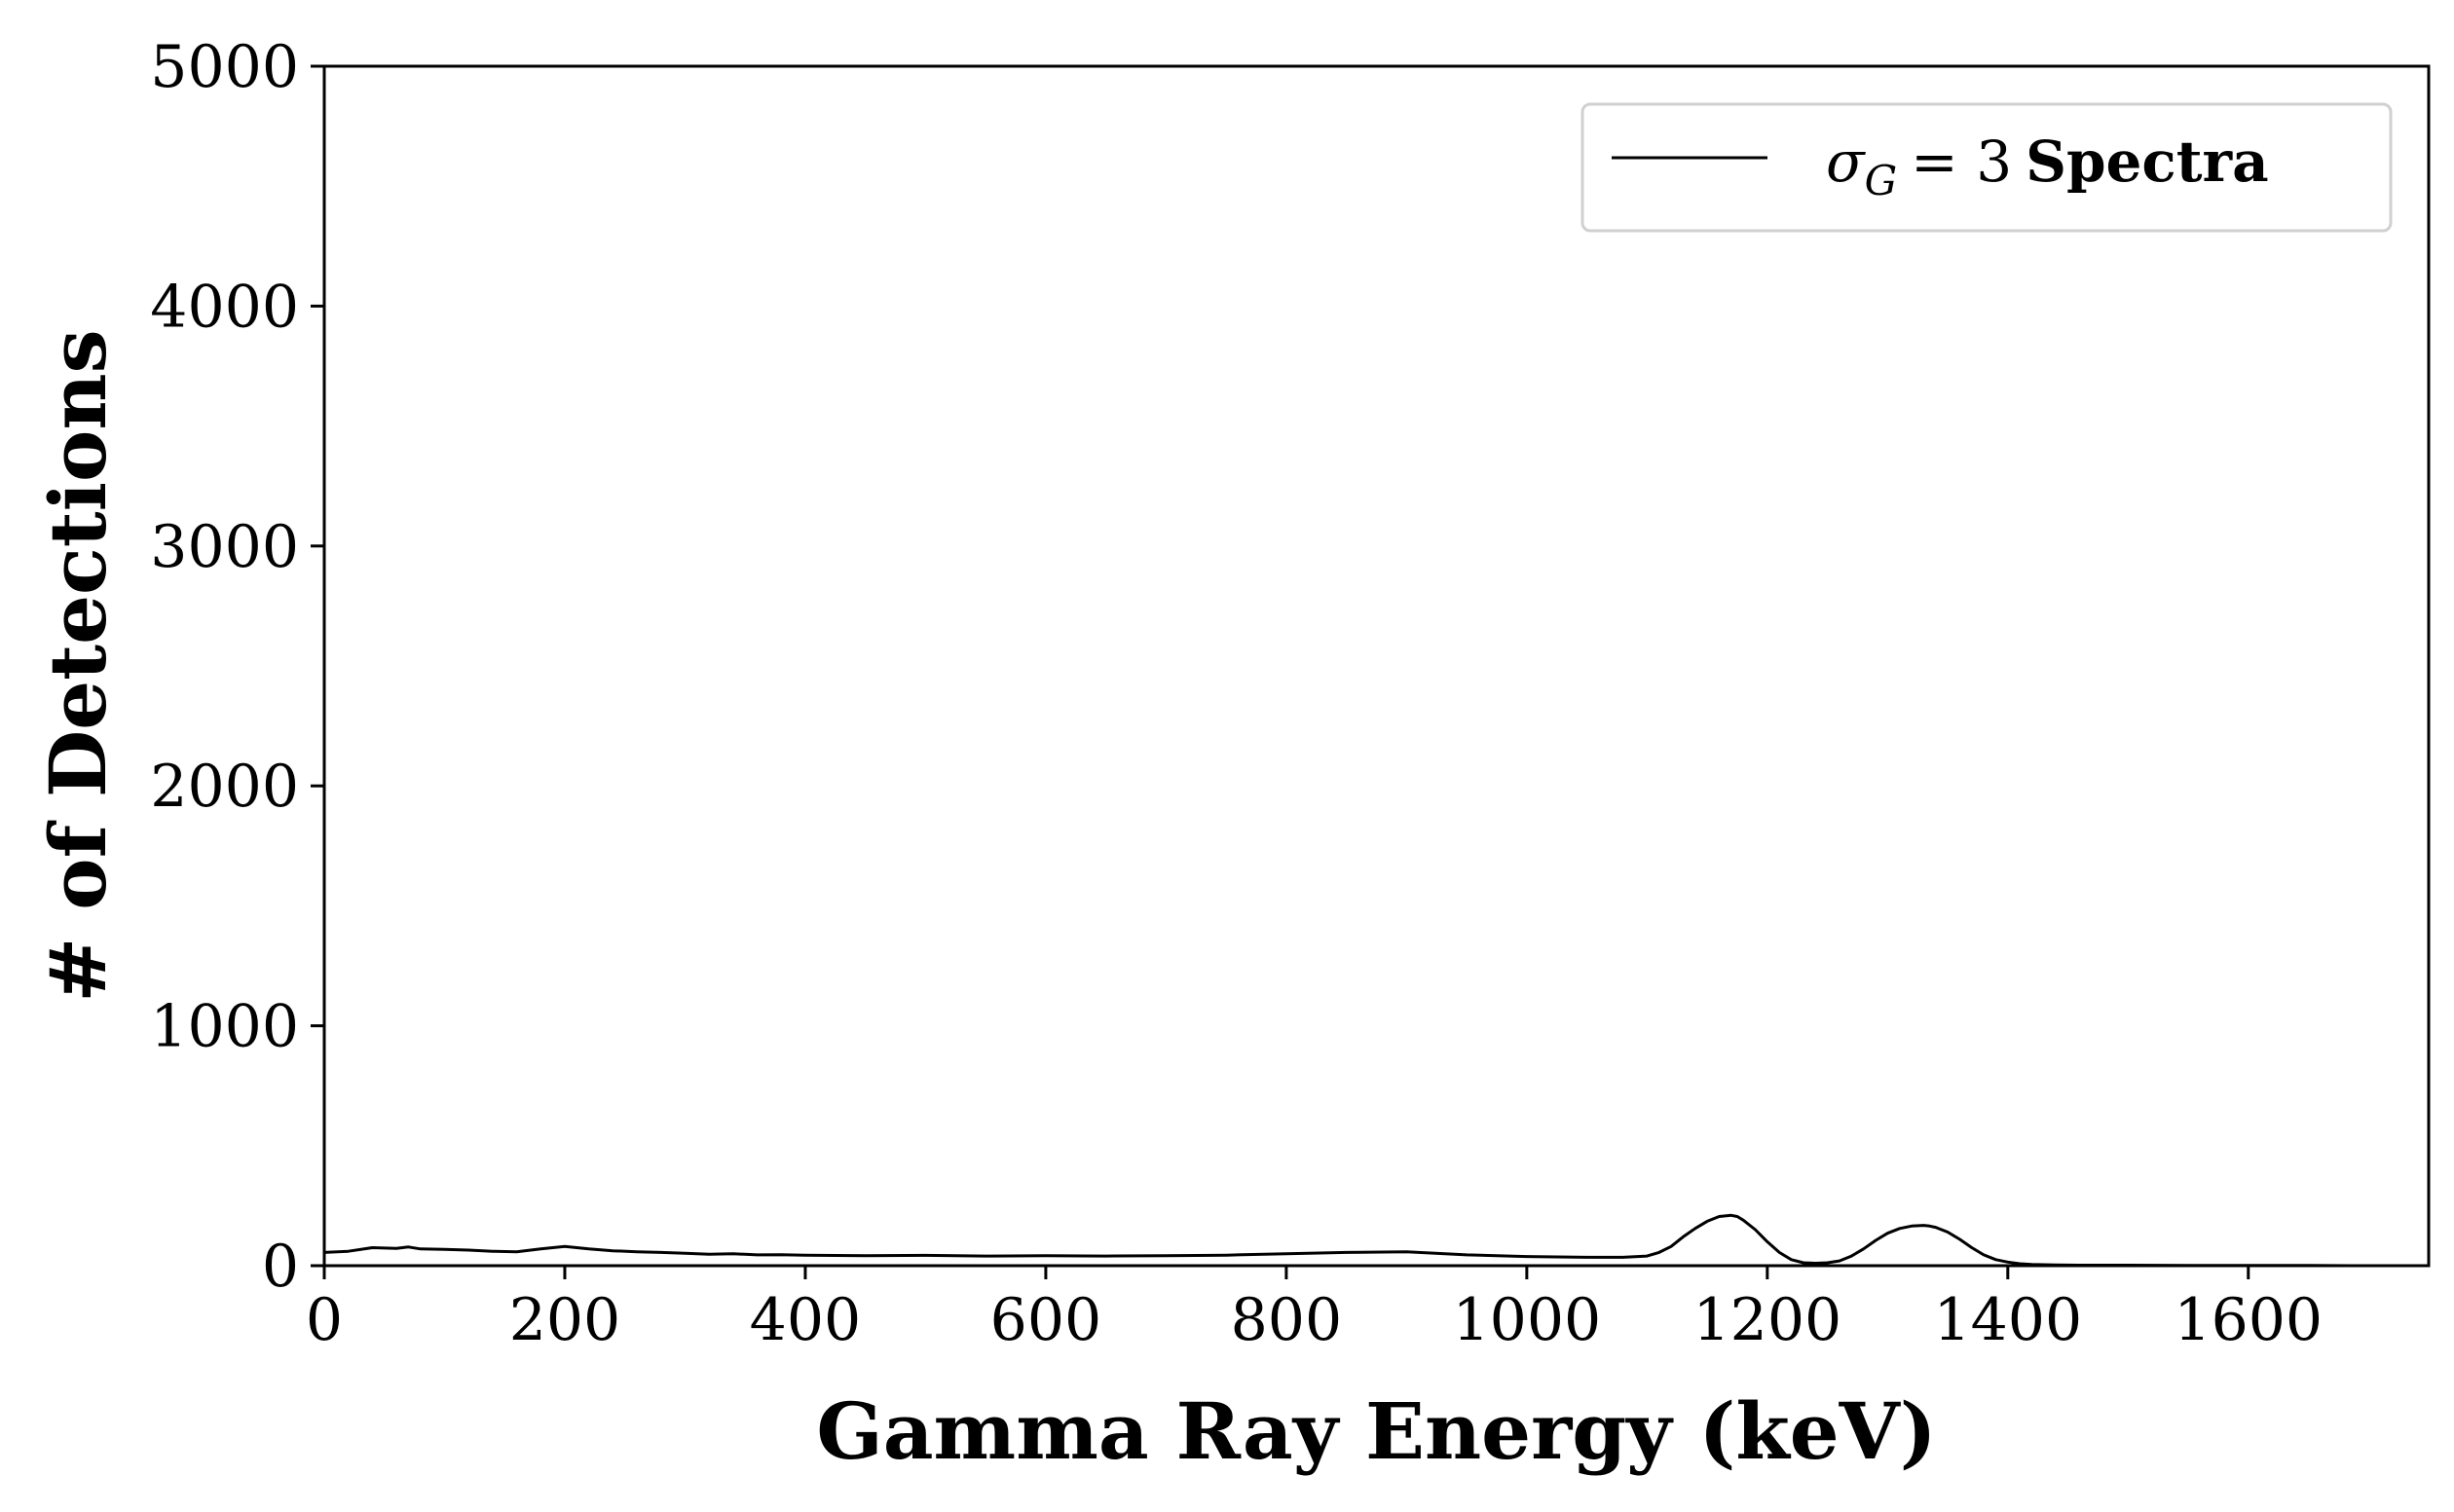  Describe the element at coordinates (78, 665) in the screenshot. I see `y-axis-title: # of Detections` at that location.